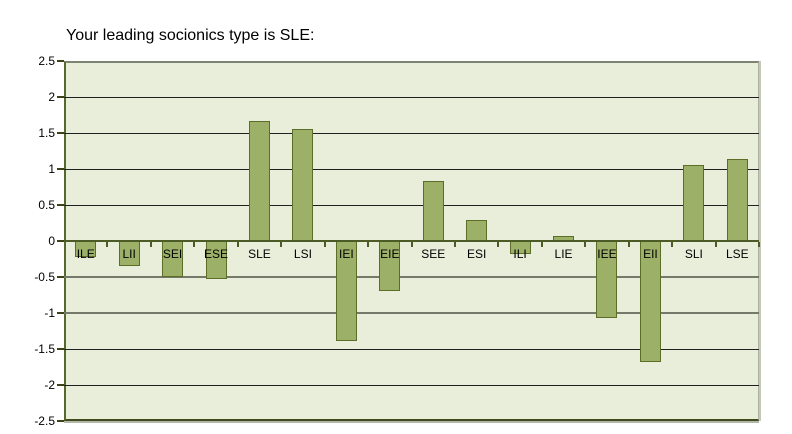 This screenshot has width=792, height=434. Describe the element at coordinates (51, 97) in the screenshot. I see `y-axis-tick-label: 2` at that location.